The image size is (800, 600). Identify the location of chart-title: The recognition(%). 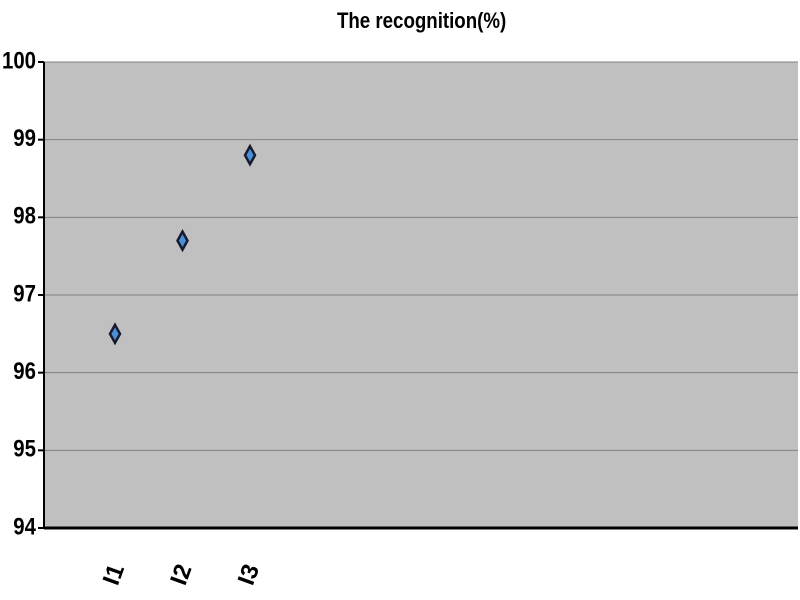
(421, 21).